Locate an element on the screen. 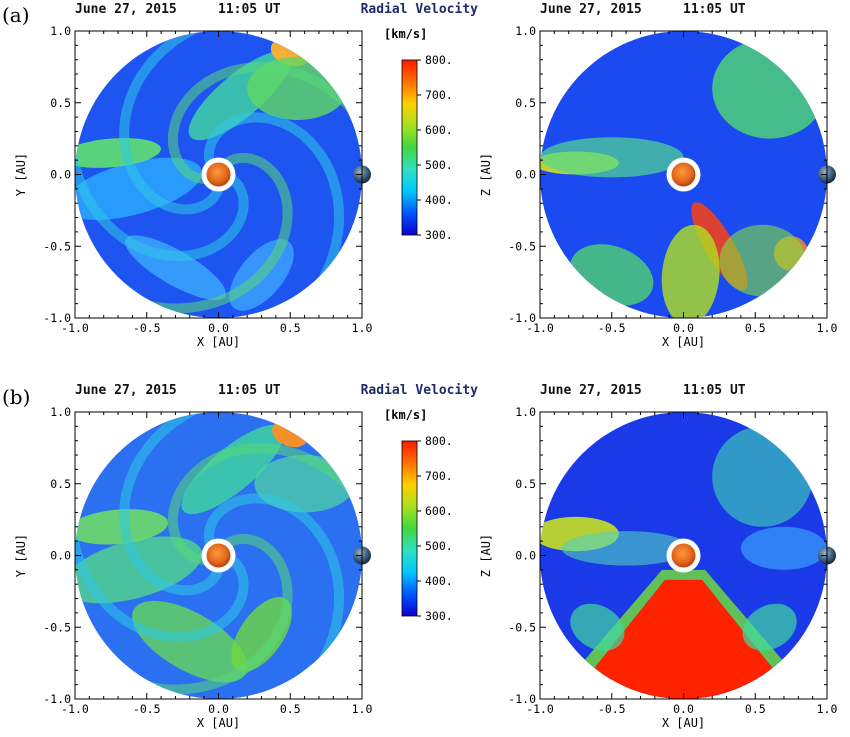 This screenshot has width=850, height=737. colorbar-tick-label: 600. is located at coordinates (439, 511).